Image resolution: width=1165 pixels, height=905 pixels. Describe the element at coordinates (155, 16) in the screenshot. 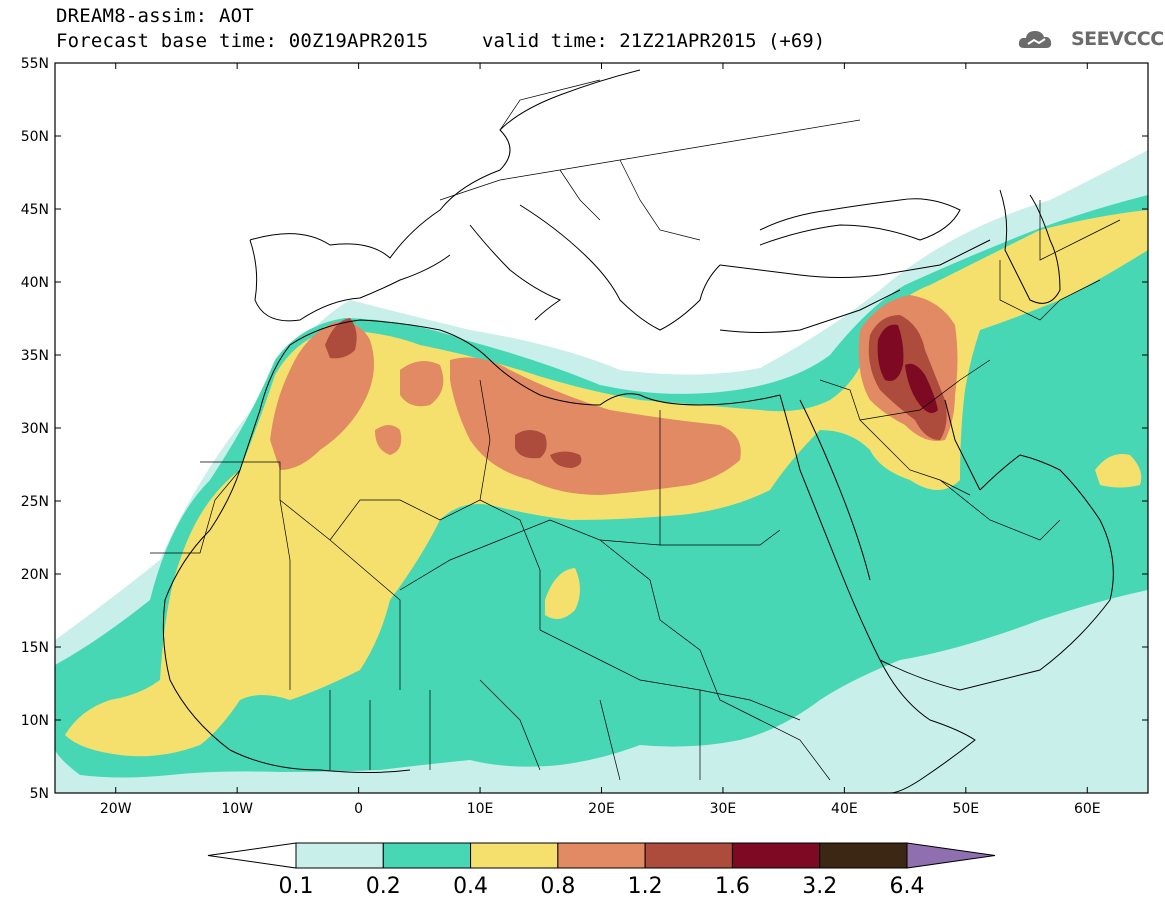

I see `map-title: DREAM8-assim: AOT` at that location.